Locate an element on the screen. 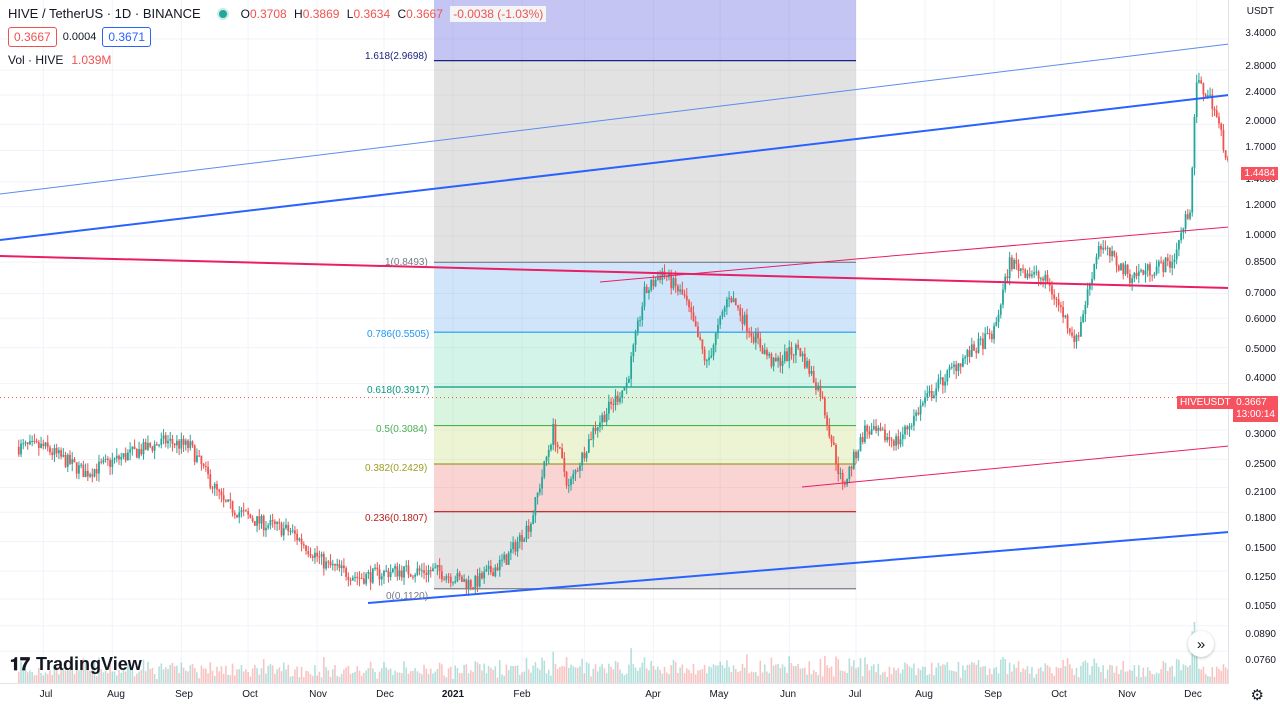 The width and height of the screenshot is (1280, 706). currency-label: USDT is located at coordinates (1260, 11).